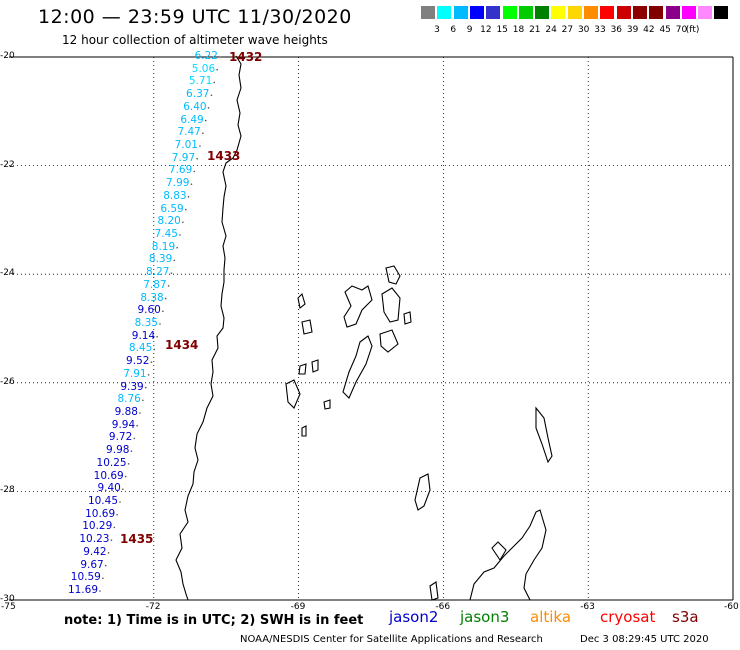 This screenshot has width=740, height=650. What do you see at coordinates (469, 30) in the screenshot?
I see `colorbar-label: 9` at bounding box center [469, 30].